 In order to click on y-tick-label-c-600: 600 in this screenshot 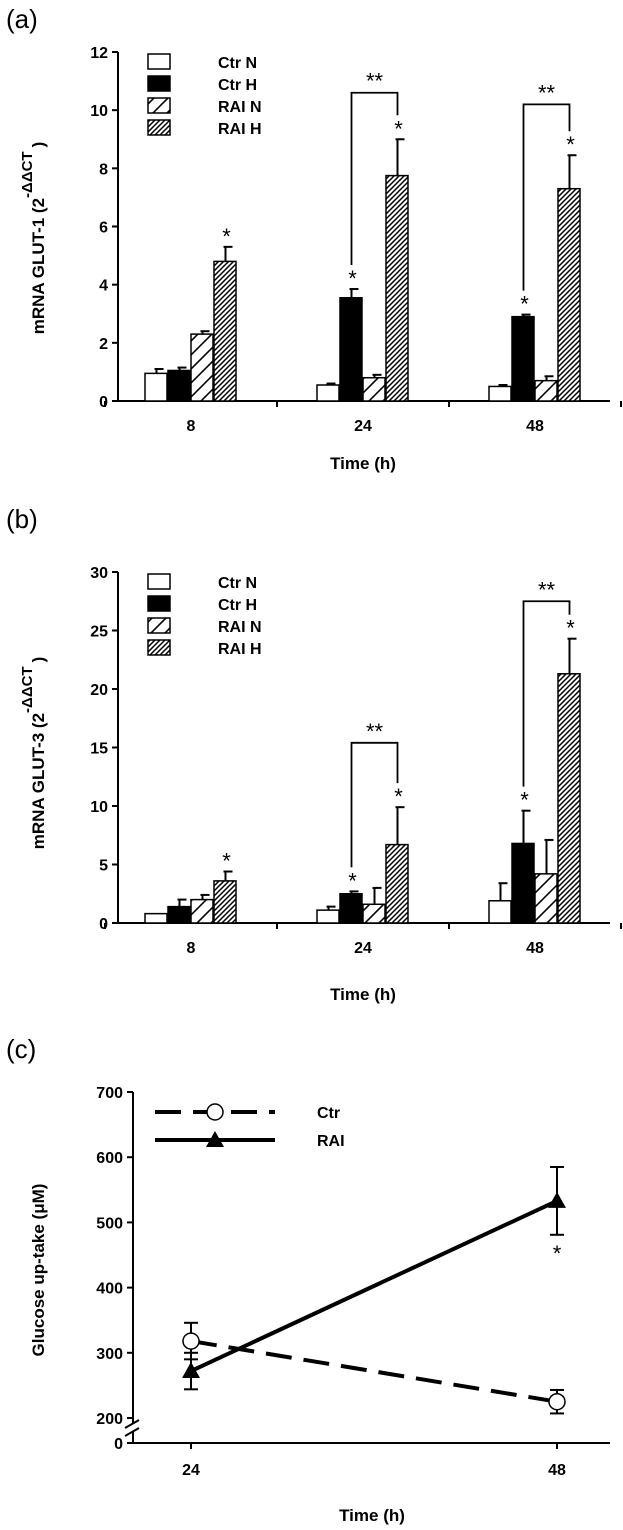, I will do `click(109, 1158)`.